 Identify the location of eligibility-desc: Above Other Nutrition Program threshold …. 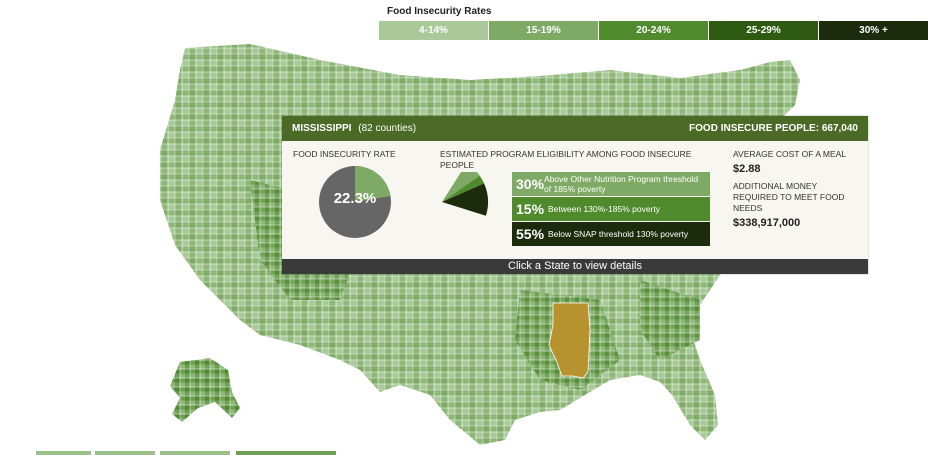
(621, 184).